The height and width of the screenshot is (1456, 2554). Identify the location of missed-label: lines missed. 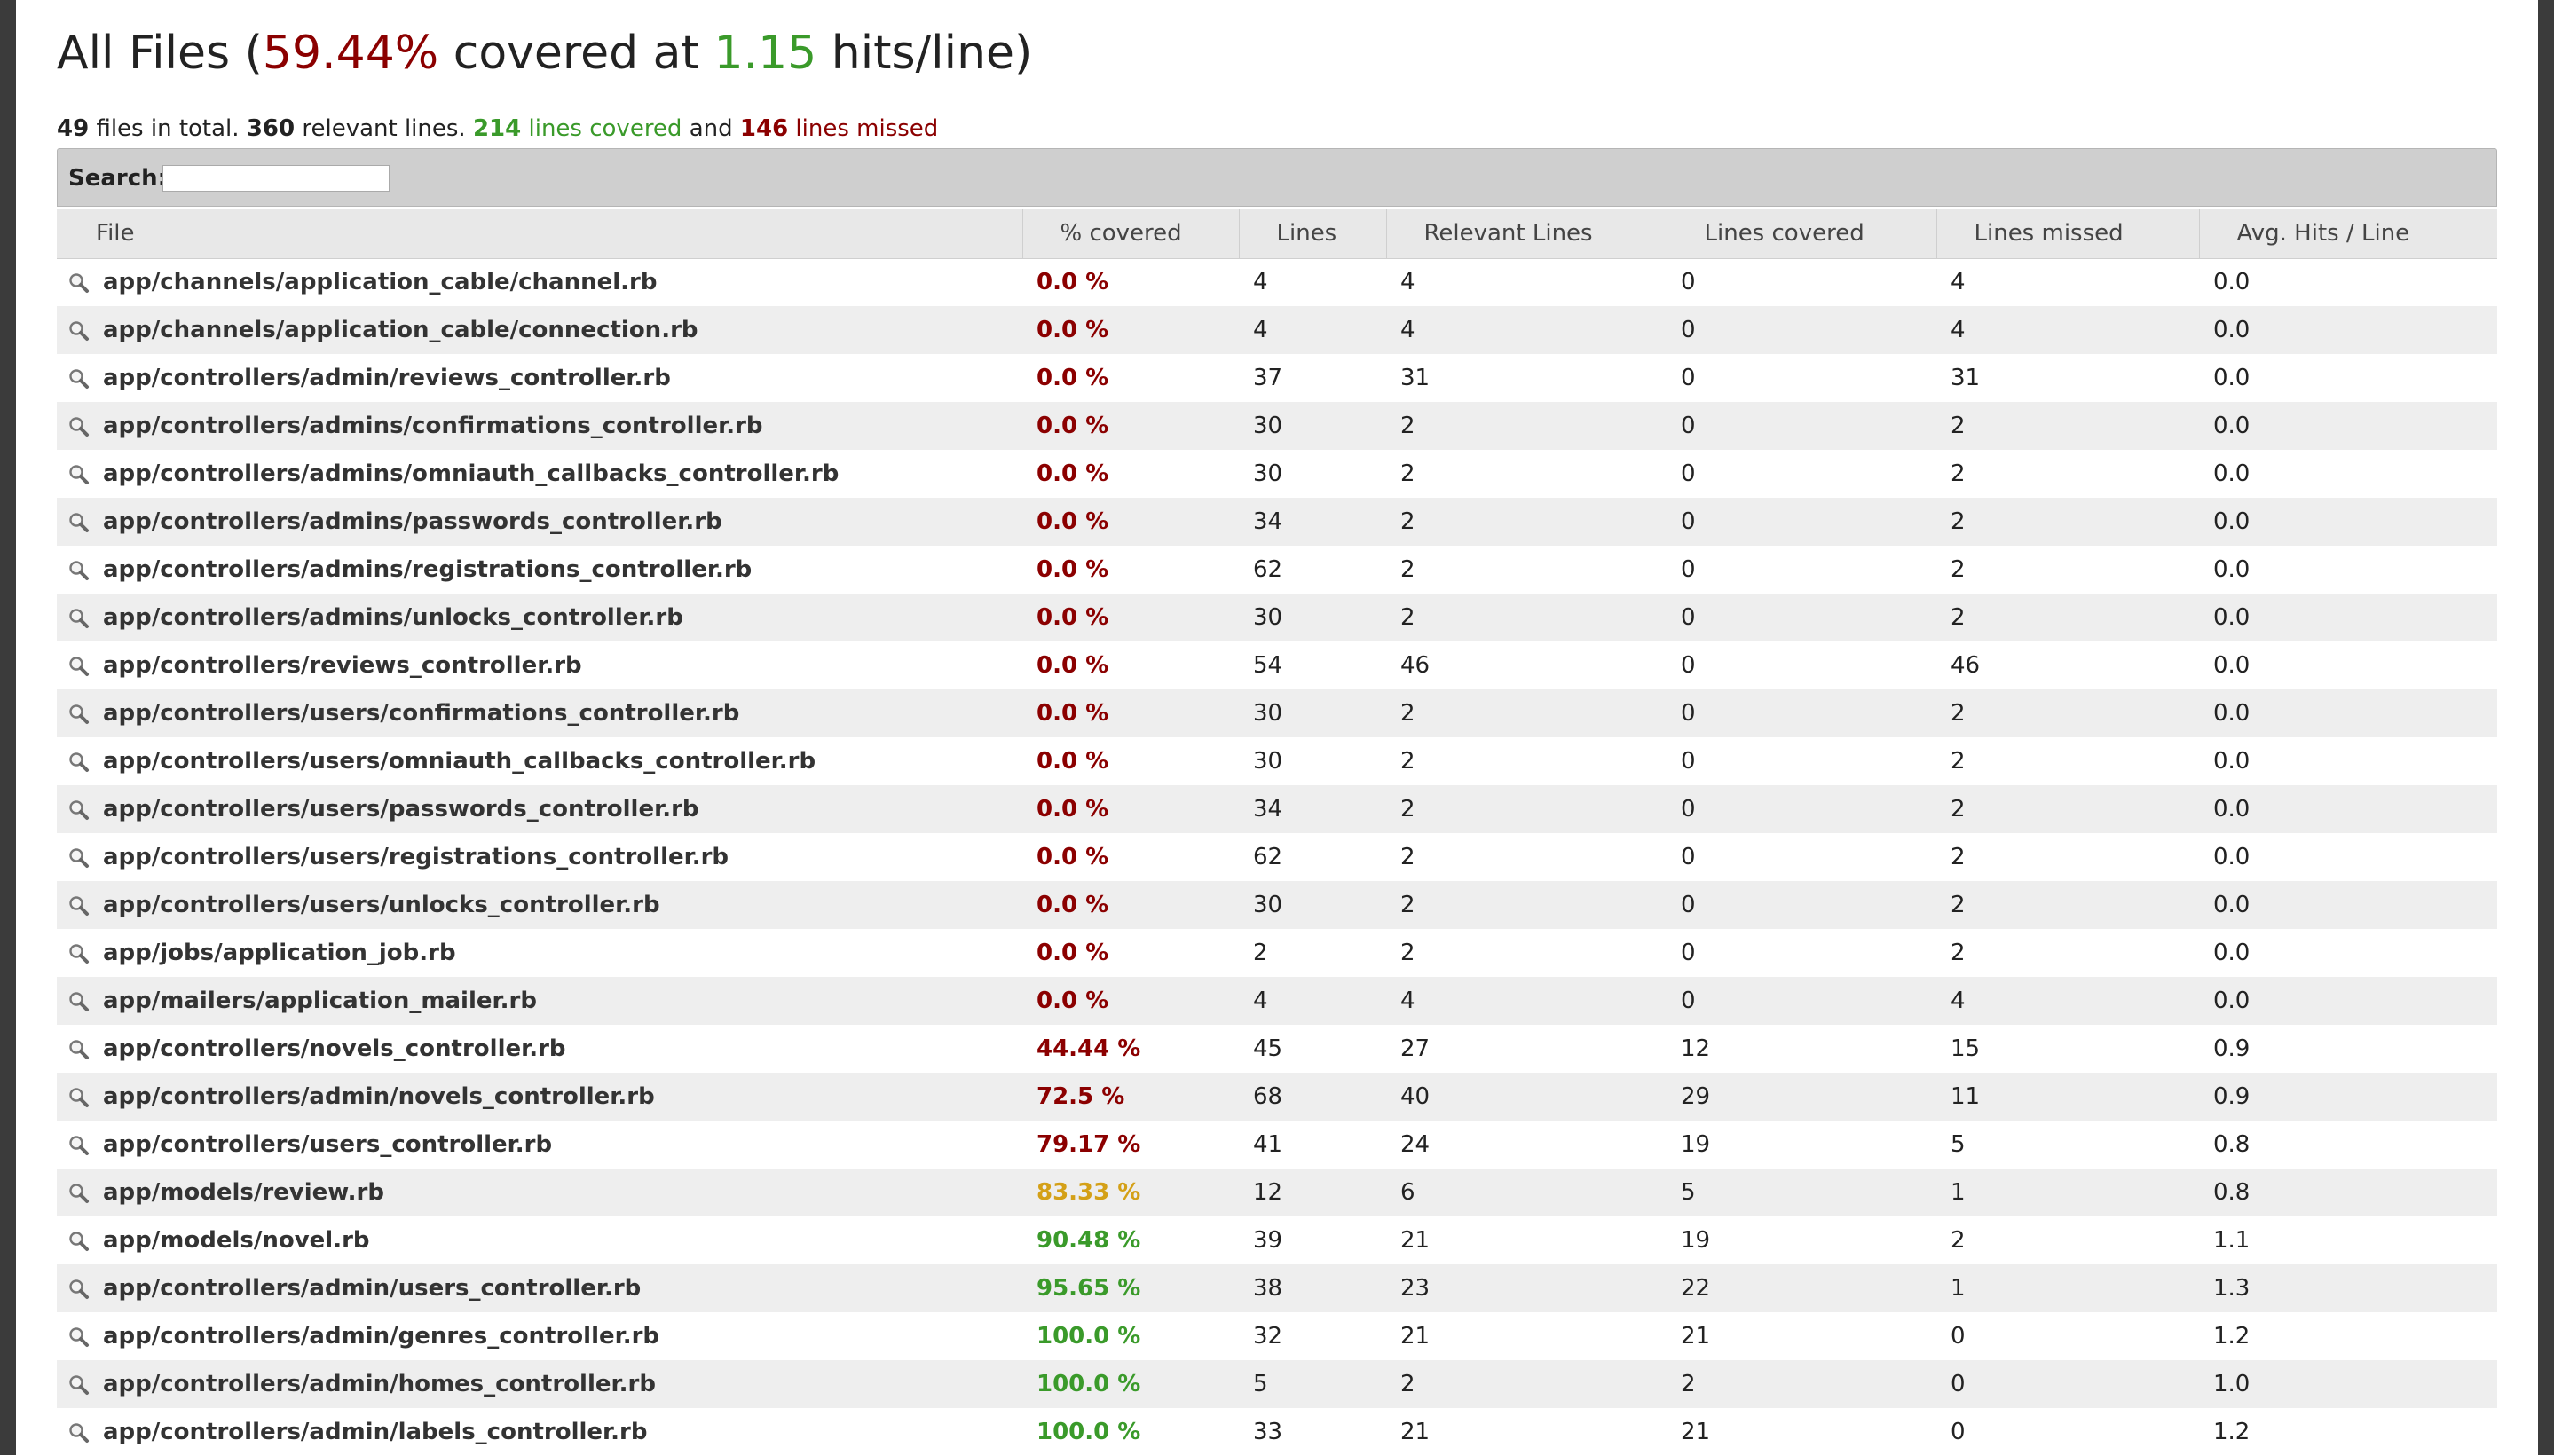
(863, 128).